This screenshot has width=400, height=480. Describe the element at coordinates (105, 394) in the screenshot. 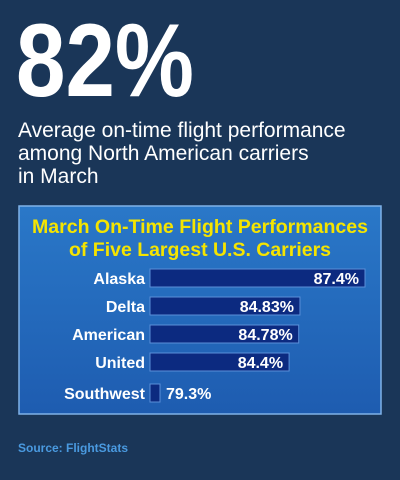

I see `category-label: Southwest` at that location.